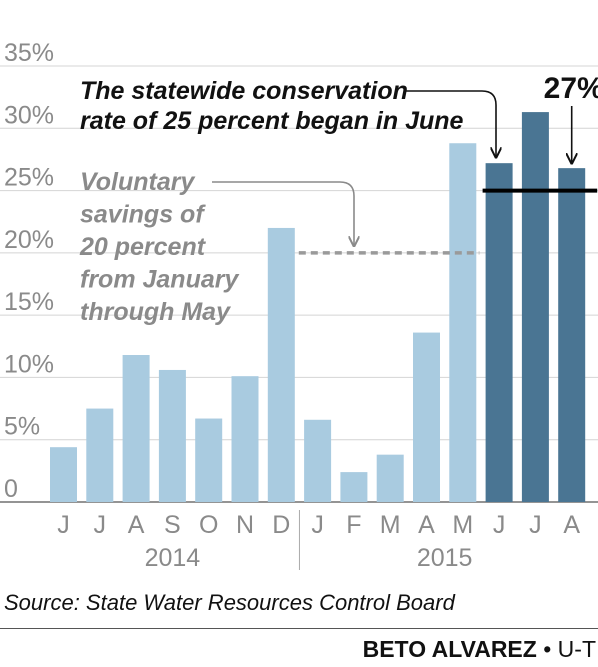 Image resolution: width=598 pixels, height=667 pixels. What do you see at coordinates (173, 558) in the screenshot?
I see `year-label: 2014` at bounding box center [173, 558].